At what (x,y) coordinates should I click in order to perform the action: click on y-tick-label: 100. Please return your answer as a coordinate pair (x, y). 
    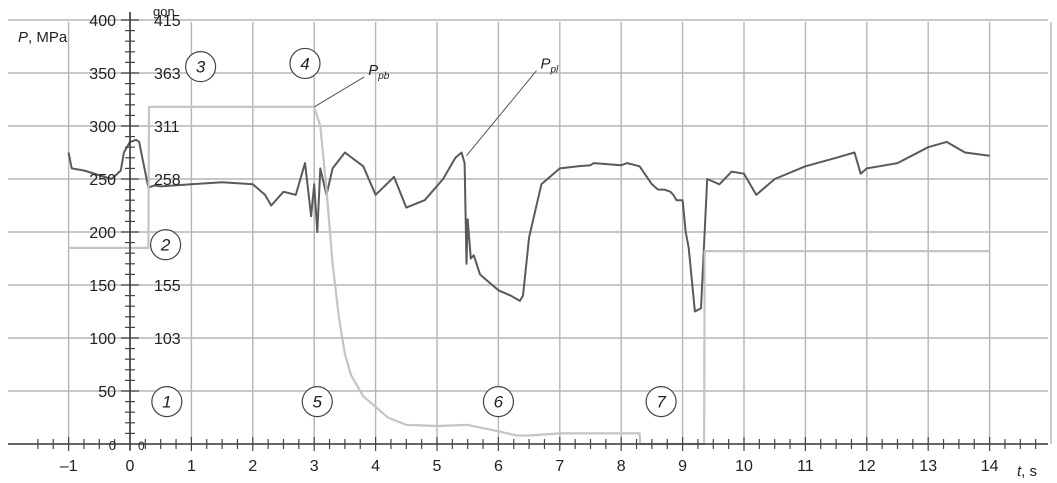
    Looking at the image, I should click on (102, 339).